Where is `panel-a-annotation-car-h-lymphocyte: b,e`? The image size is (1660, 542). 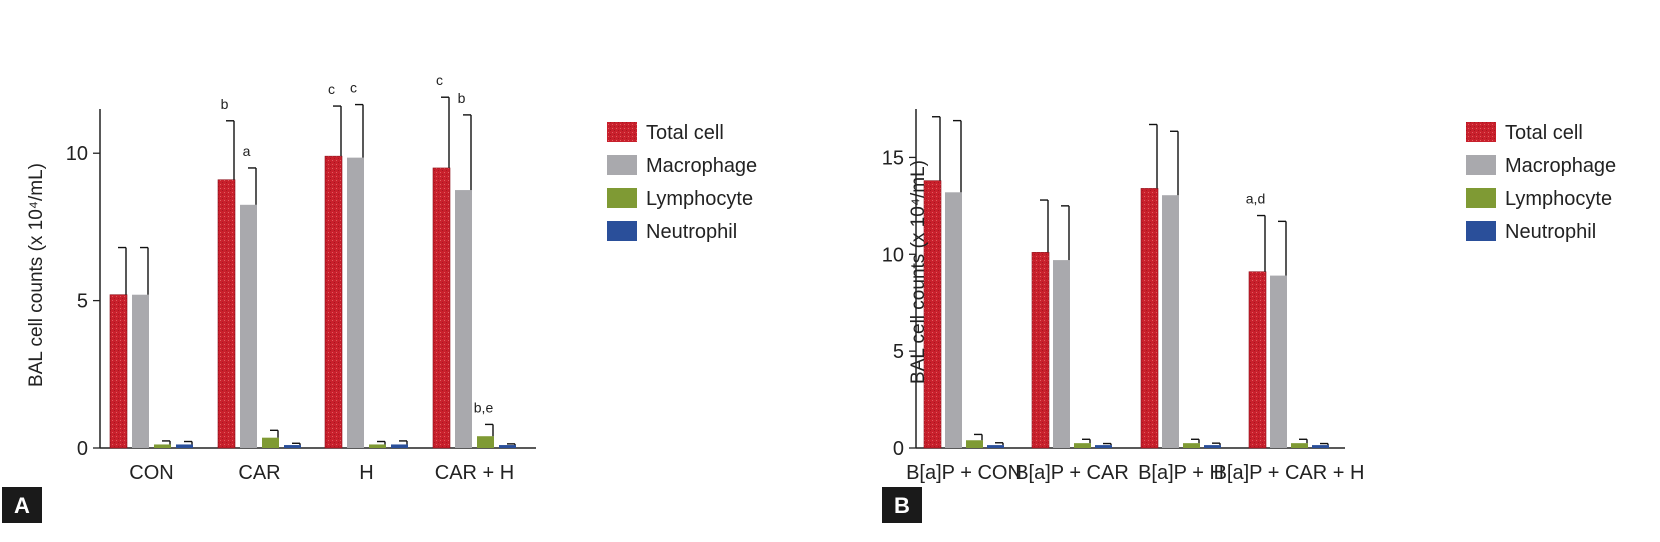 panel-a-annotation-car-h-lymphocyte: b,e is located at coordinates (484, 407).